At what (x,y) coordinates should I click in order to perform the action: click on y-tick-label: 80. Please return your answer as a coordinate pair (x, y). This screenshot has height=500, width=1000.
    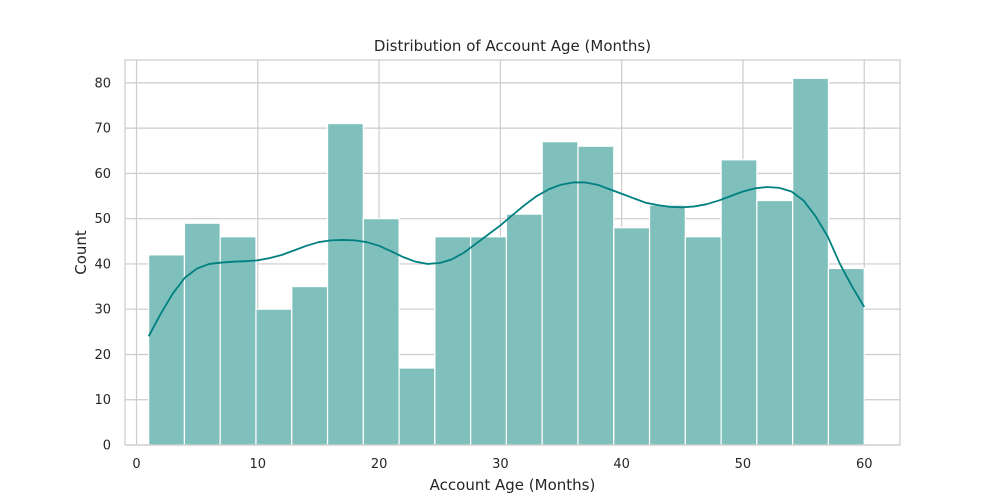
    Looking at the image, I should click on (102, 83).